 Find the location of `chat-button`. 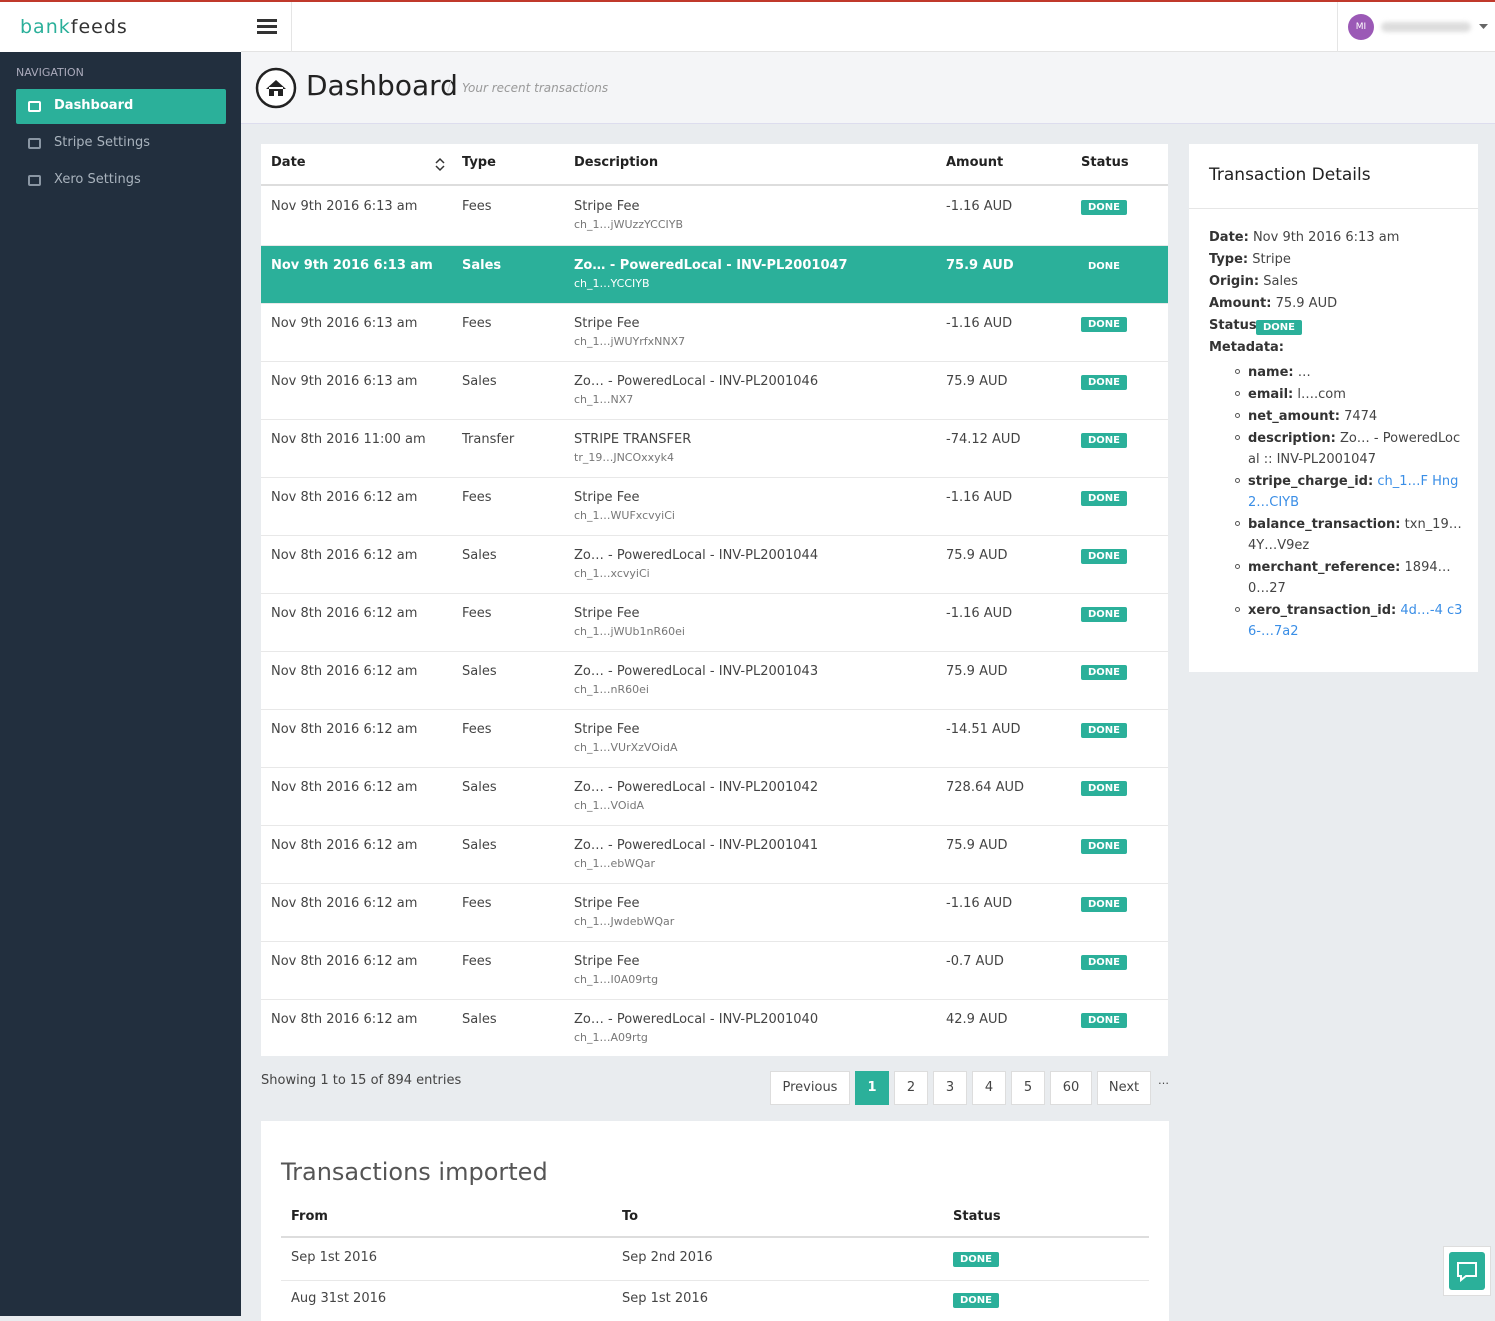

chat-button is located at coordinates (1467, 1271).